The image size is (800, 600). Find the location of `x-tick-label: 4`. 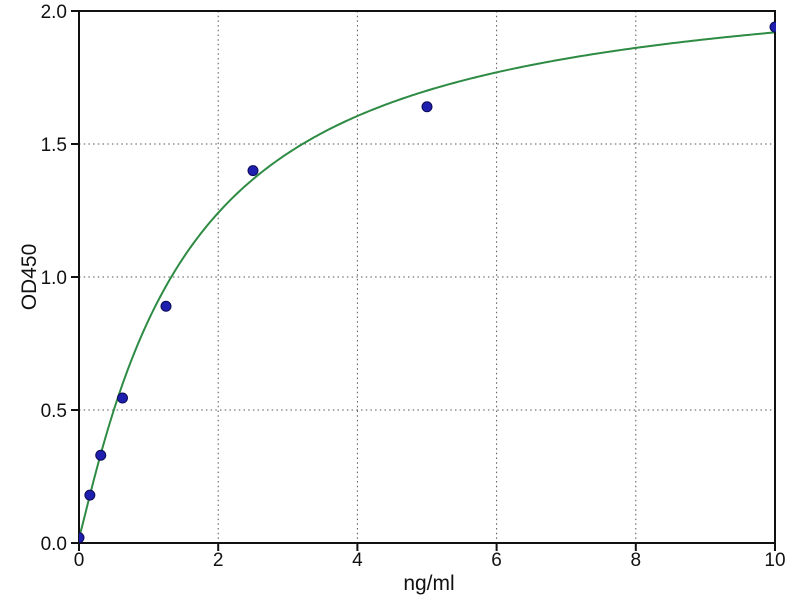

x-tick-label: 4 is located at coordinates (357, 560).